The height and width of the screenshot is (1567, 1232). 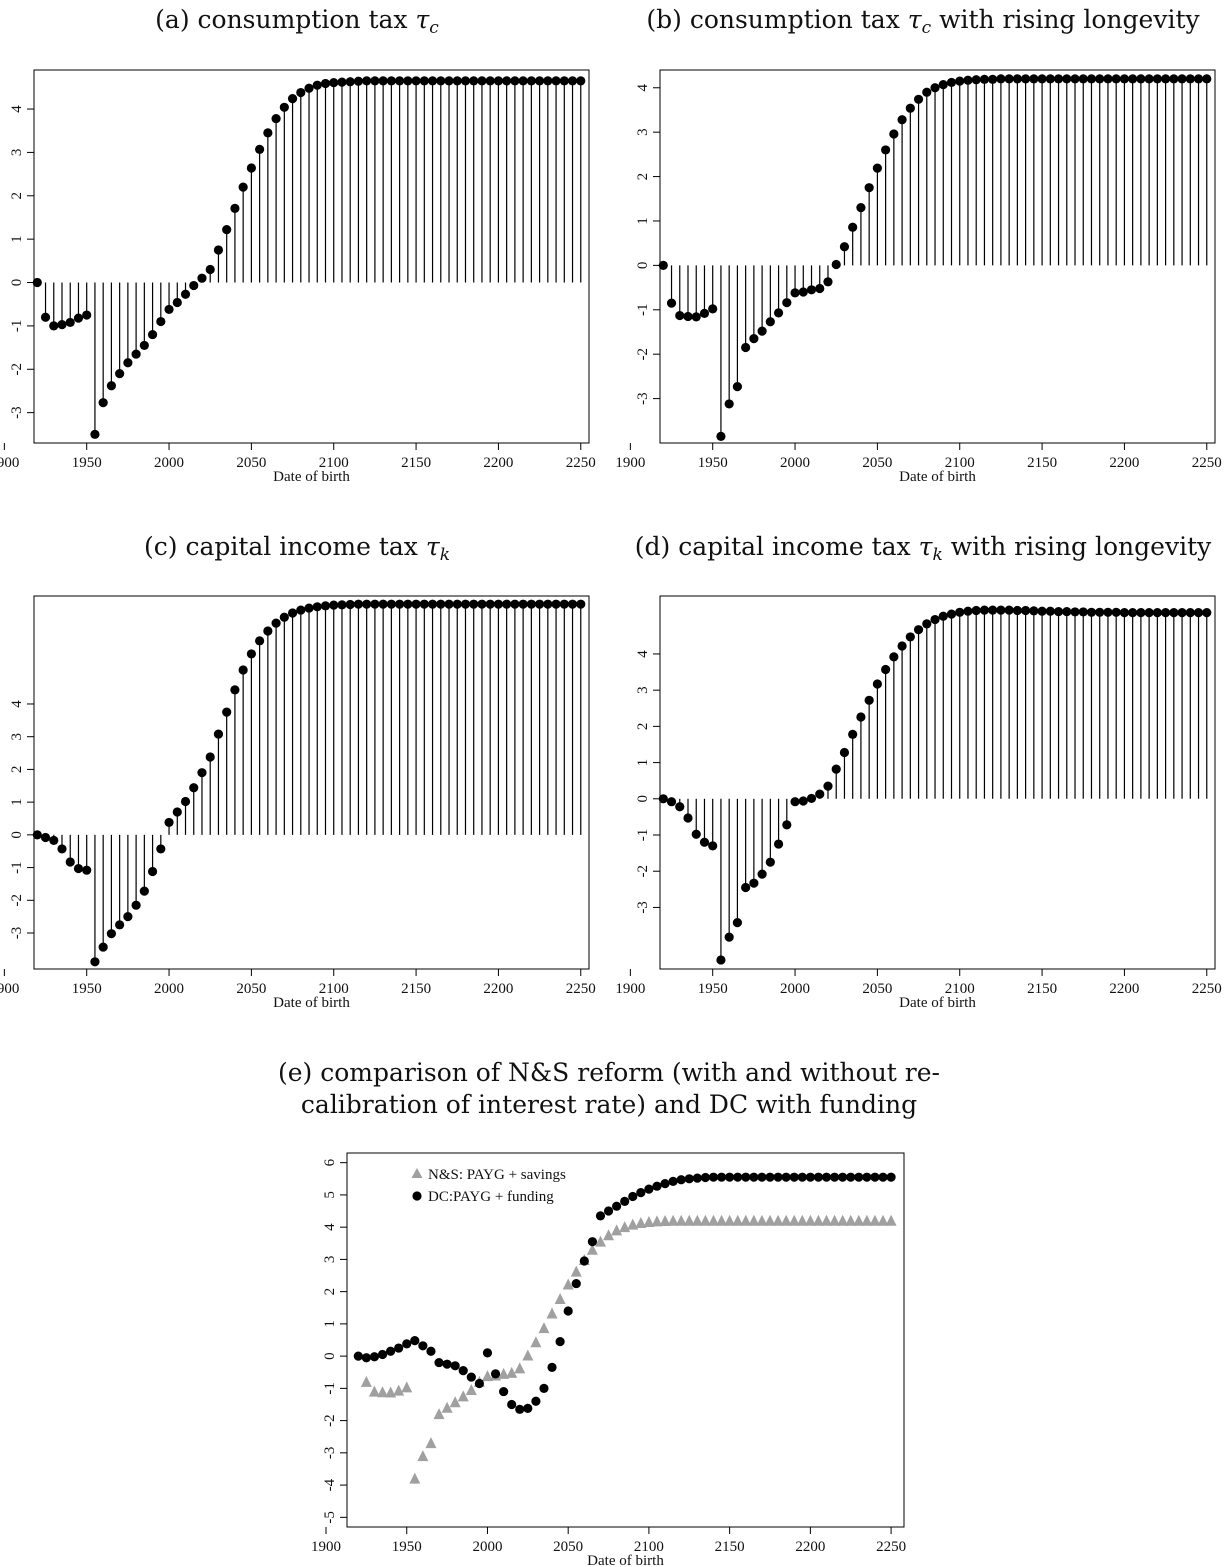 What do you see at coordinates (1207, 989) in the screenshot?
I see `x-tick-label: 2250` at bounding box center [1207, 989].